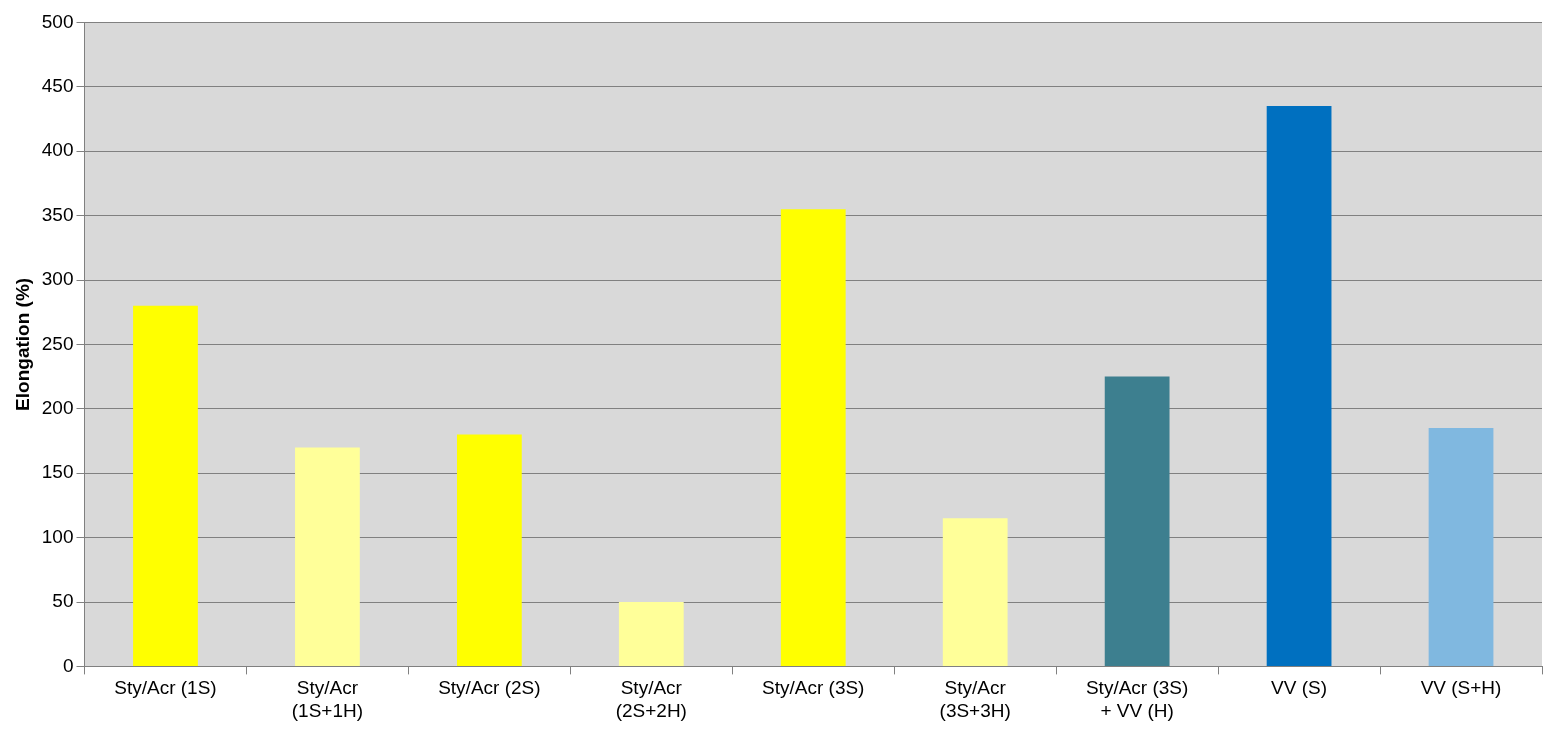 The height and width of the screenshot is (734, 1560). Describe the element at coordinates (489, 688) in the screenshot. I see `x-tick-label: Sty/Acr (2S)` at that location.